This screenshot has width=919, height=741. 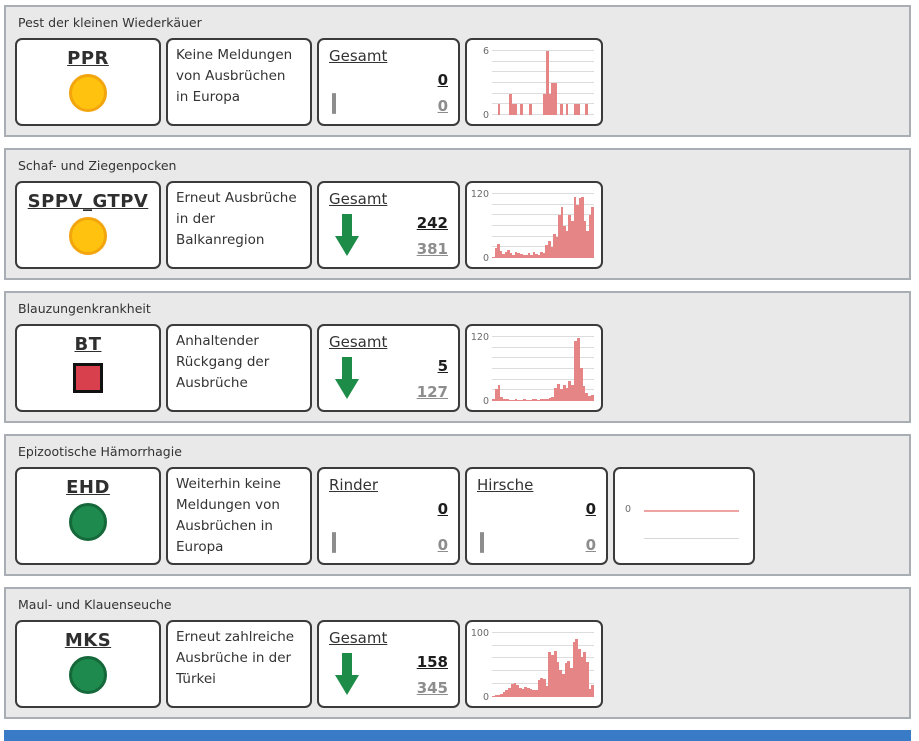 I want to click on message-text: Anhaltender Rückgang der Ausbrüche, so click(x=223, y=362).